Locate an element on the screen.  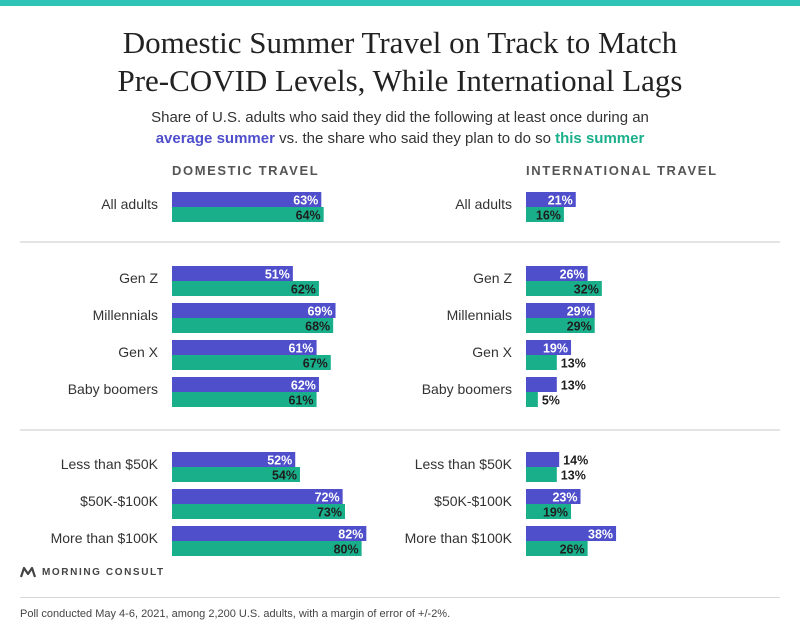
top-accent-bar is located at coordinates (400, 3).